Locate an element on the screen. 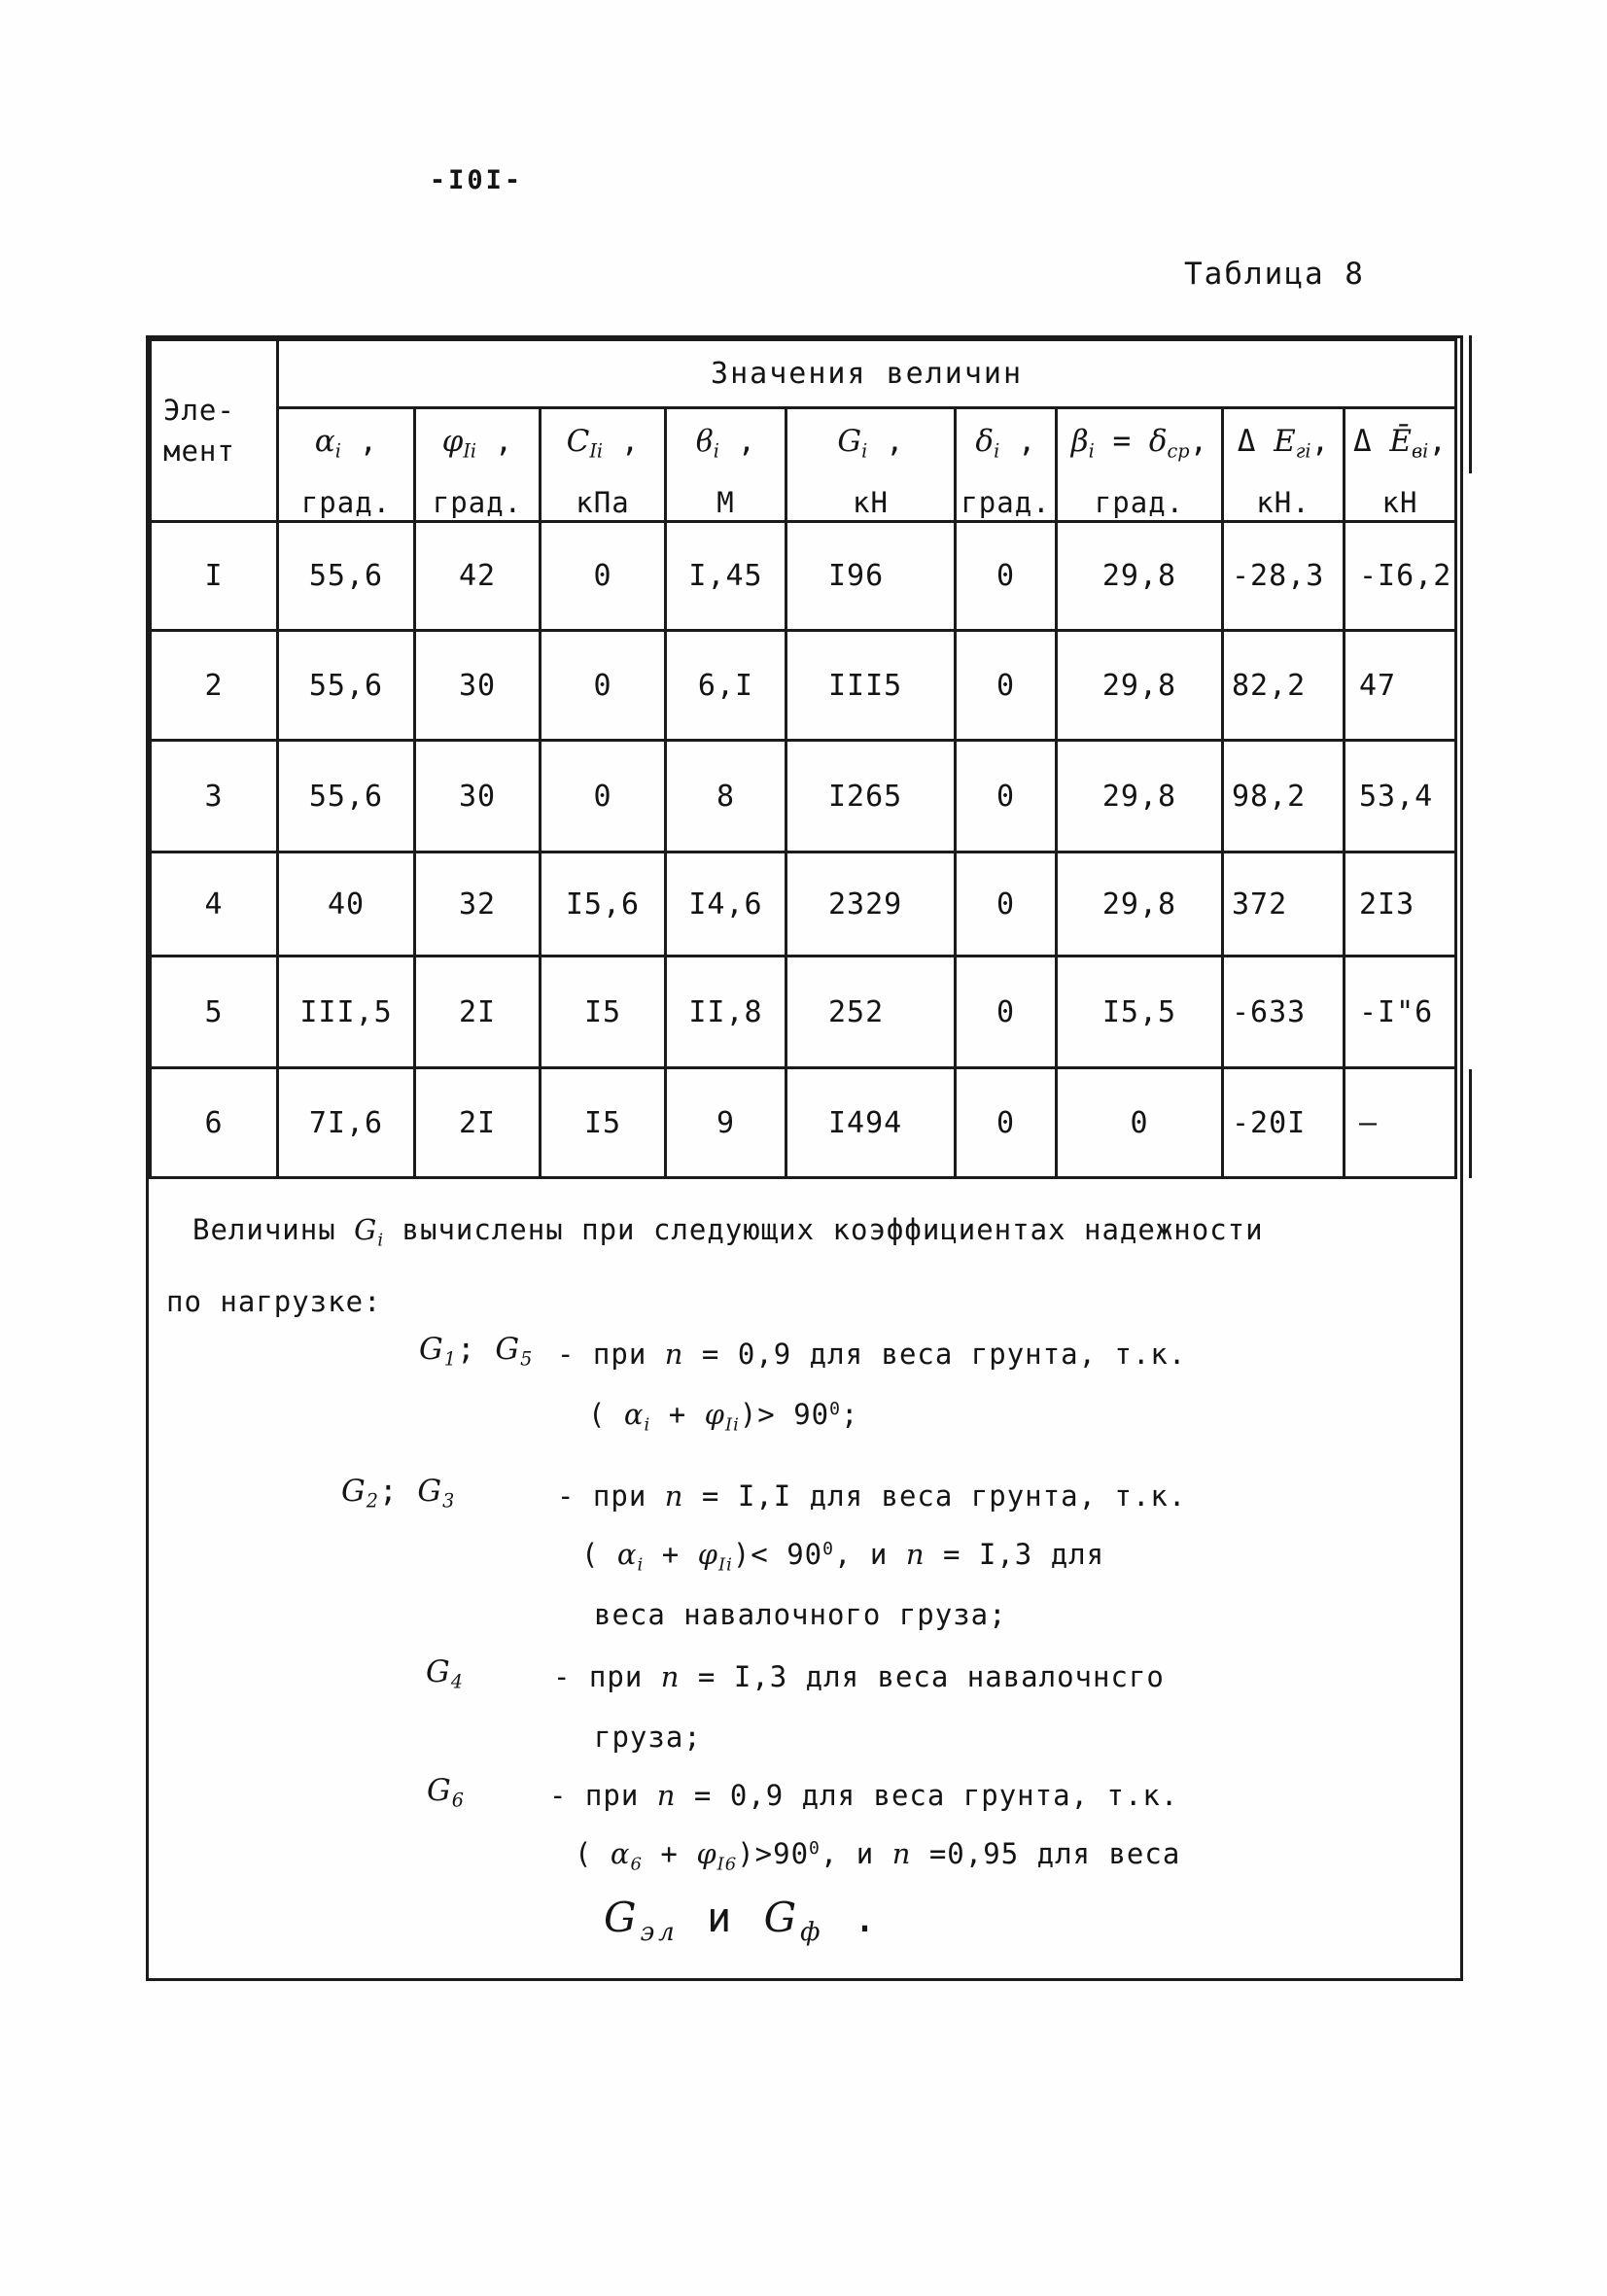 The height and width of the screenshot is (2296, 1607). col-header-beta-symbol: βi = δср, is located at coordinates (1139, 443).